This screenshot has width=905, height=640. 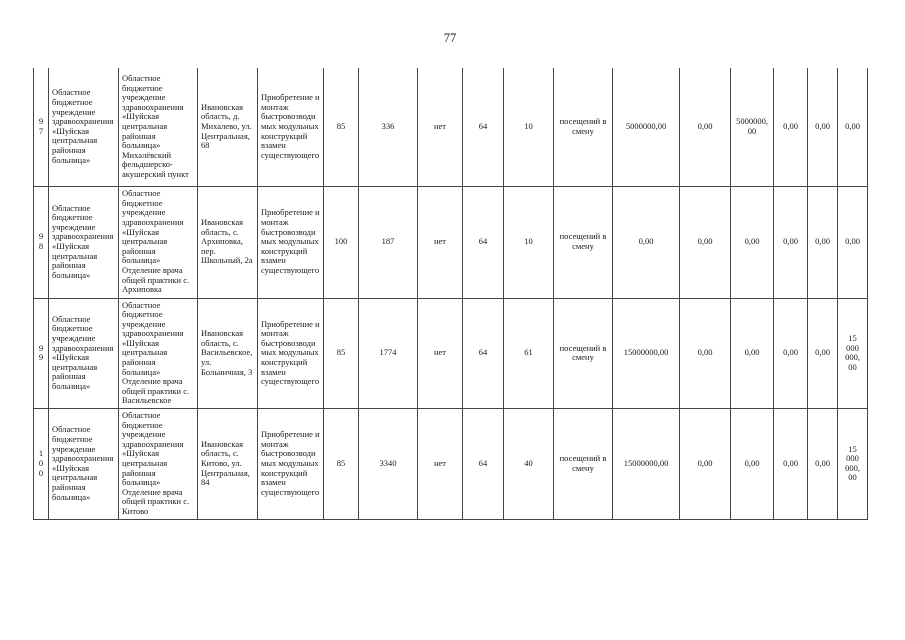 What do you see at coordinates (388, 464) in the screenshot?
I see `num-value-2-cell: 3340` at bounding box center [388, 464].